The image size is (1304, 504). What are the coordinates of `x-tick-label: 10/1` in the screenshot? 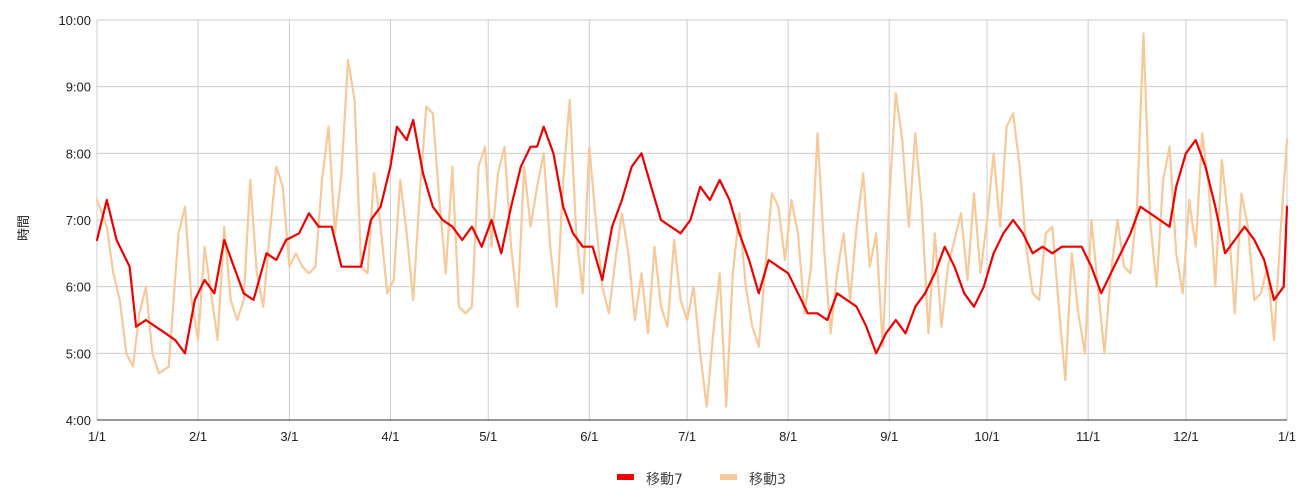 It's located at (986, 436).